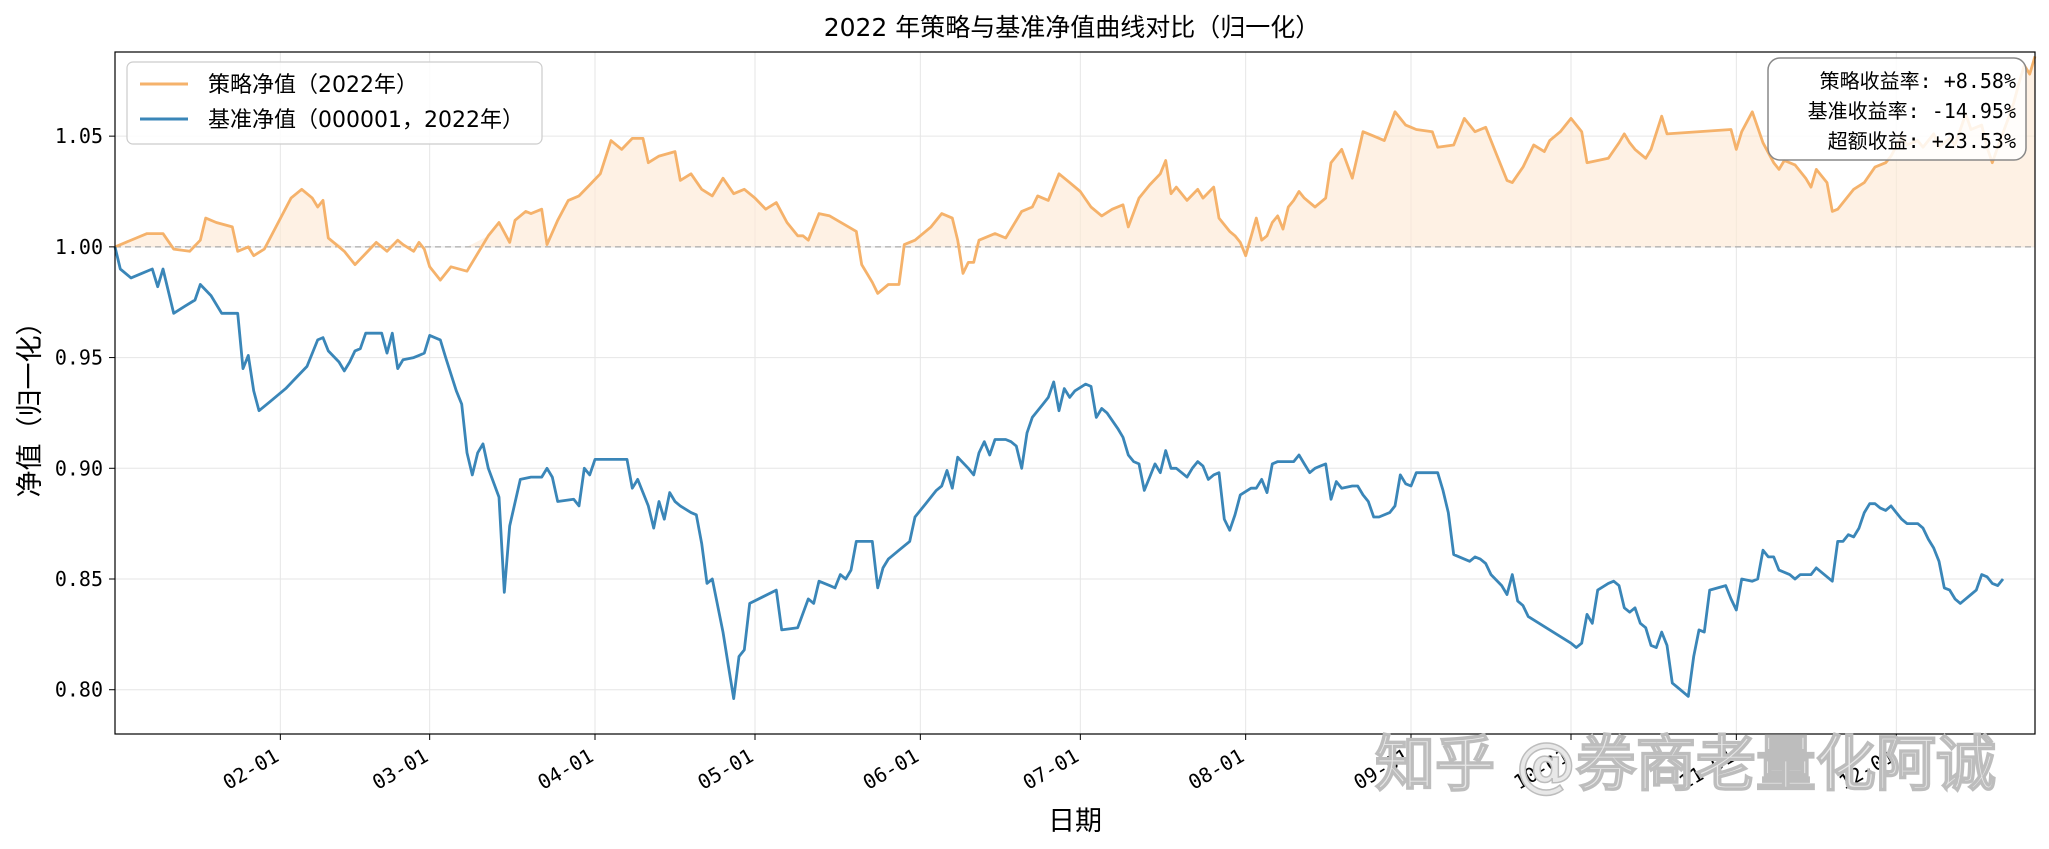  Describe the element at coordinates (313, 85) in the screenshot. I see `legend-label-strategy: 策略净值（2022年）` at that location.